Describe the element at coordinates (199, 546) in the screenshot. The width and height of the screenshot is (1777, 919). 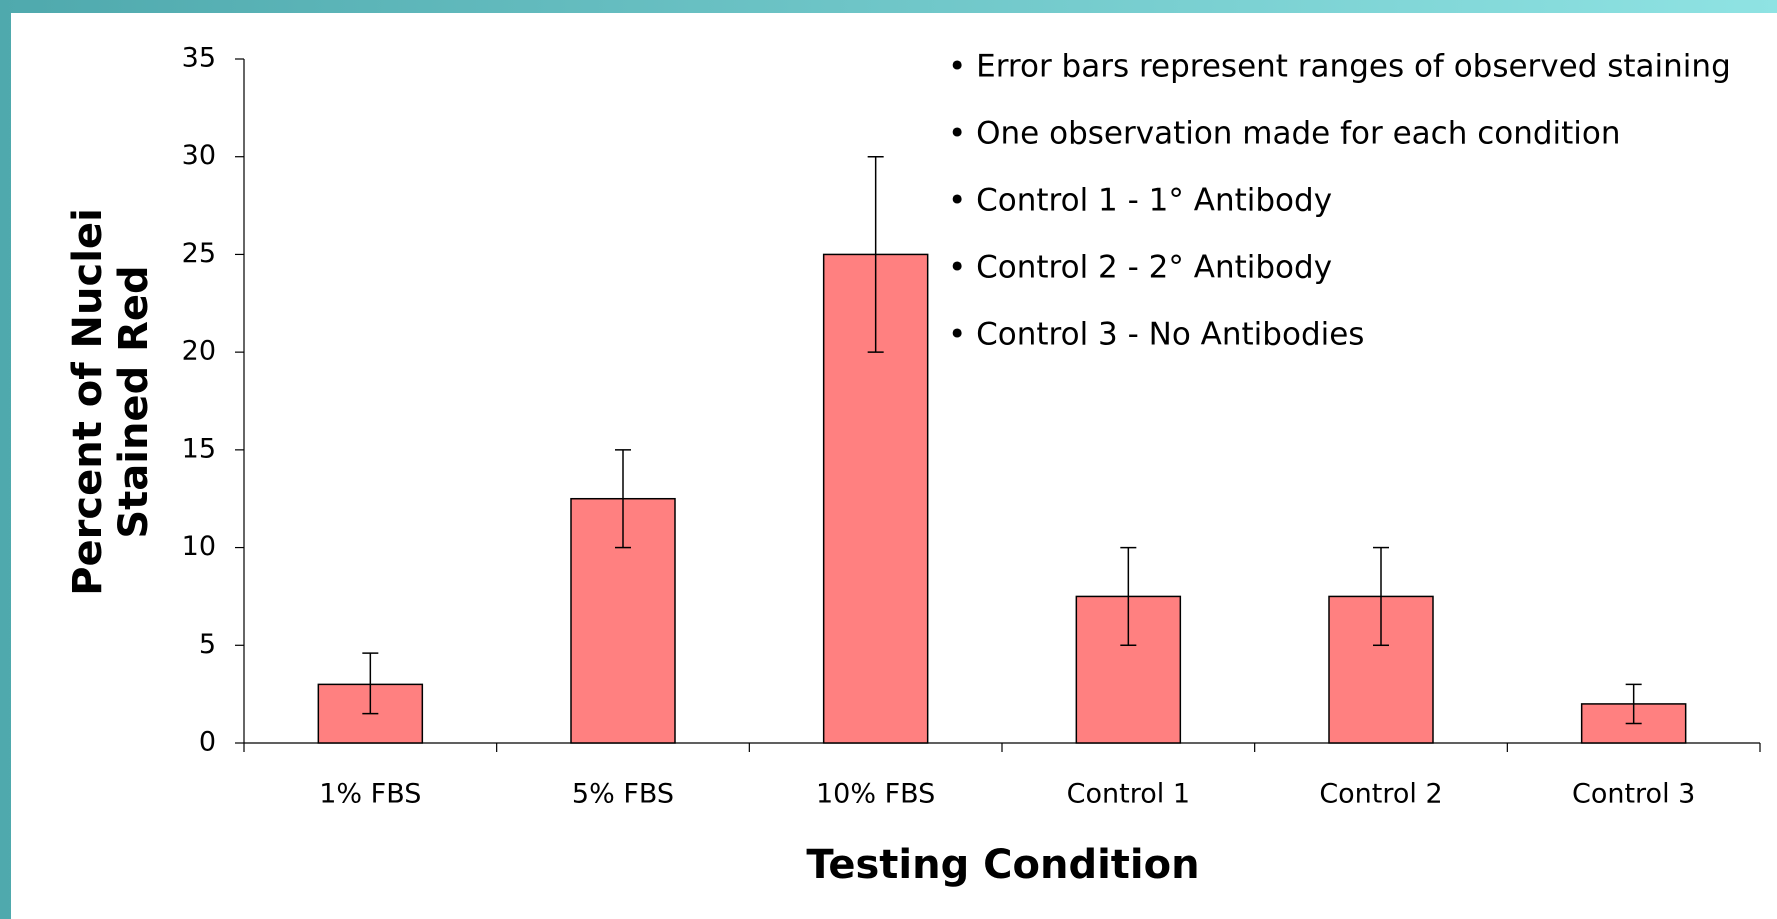
I see `y-tick-label: 10` at that location.